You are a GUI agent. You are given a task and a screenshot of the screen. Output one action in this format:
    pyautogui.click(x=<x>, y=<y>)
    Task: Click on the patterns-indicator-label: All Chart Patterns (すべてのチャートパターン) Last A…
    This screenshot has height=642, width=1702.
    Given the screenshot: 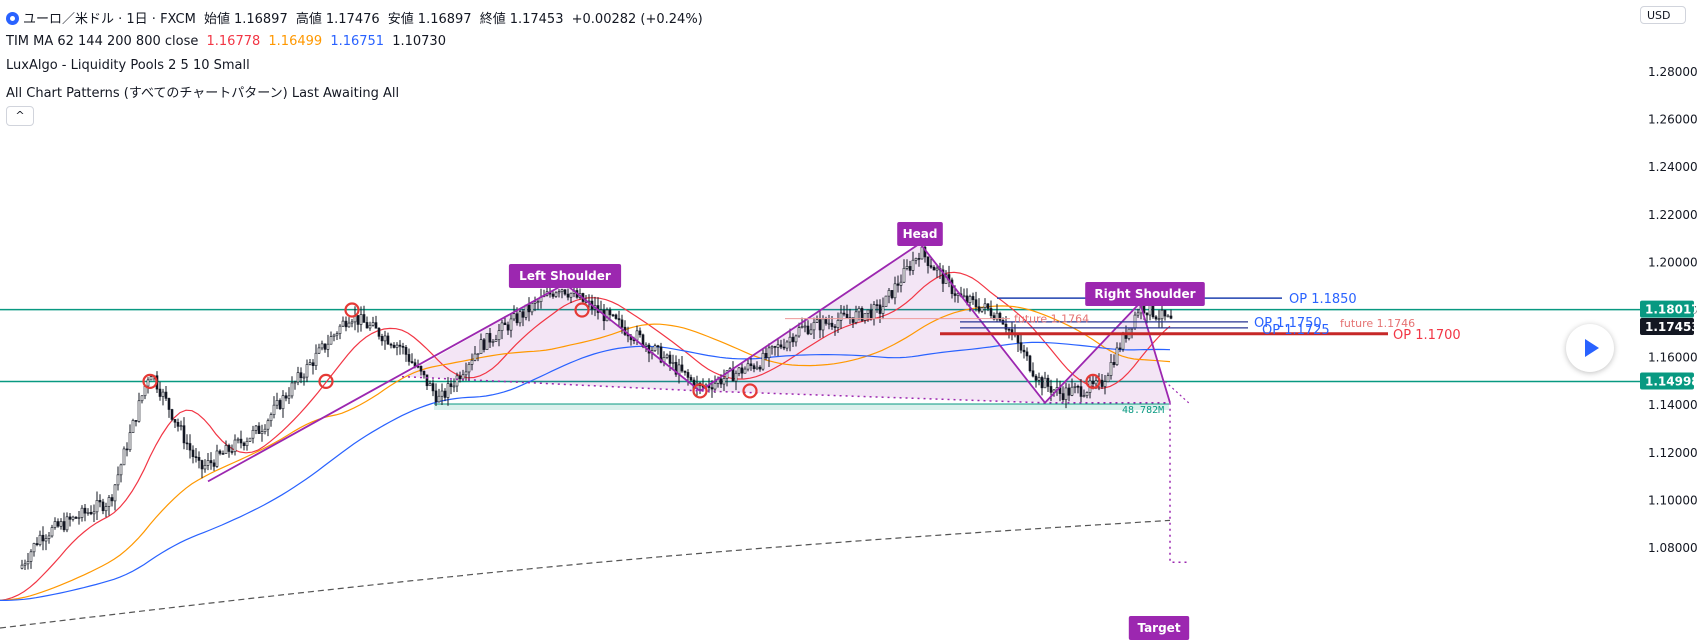 What is the action you would take?
    pyautogui.click(x=203, y=93)
    